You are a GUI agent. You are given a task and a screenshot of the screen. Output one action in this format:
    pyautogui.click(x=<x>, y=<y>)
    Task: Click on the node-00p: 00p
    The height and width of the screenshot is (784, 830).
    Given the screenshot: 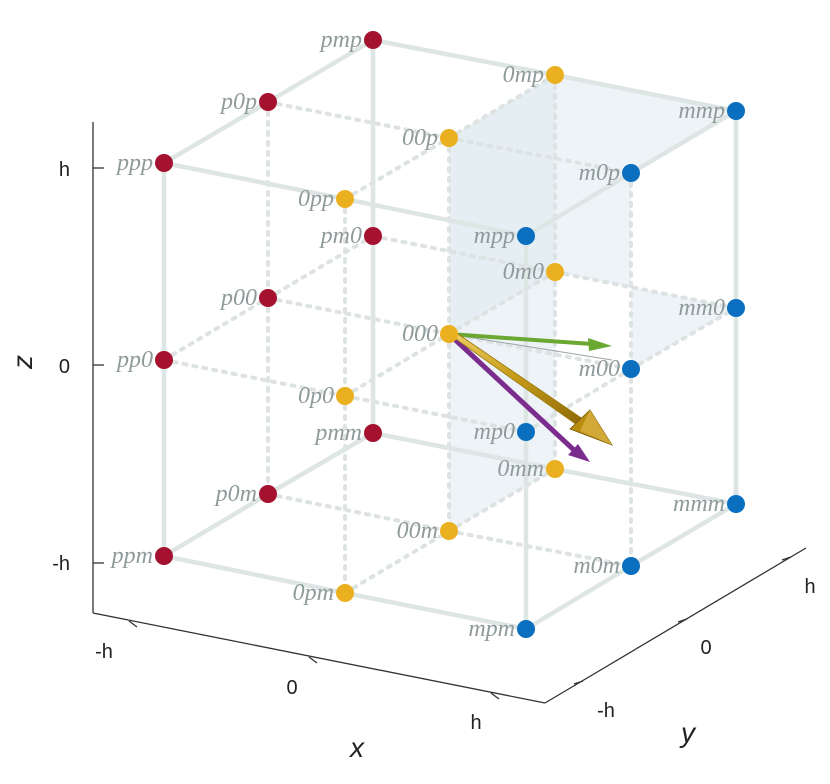 What is the action you would take?
    pyautogui.click(x=430, y=138)
    